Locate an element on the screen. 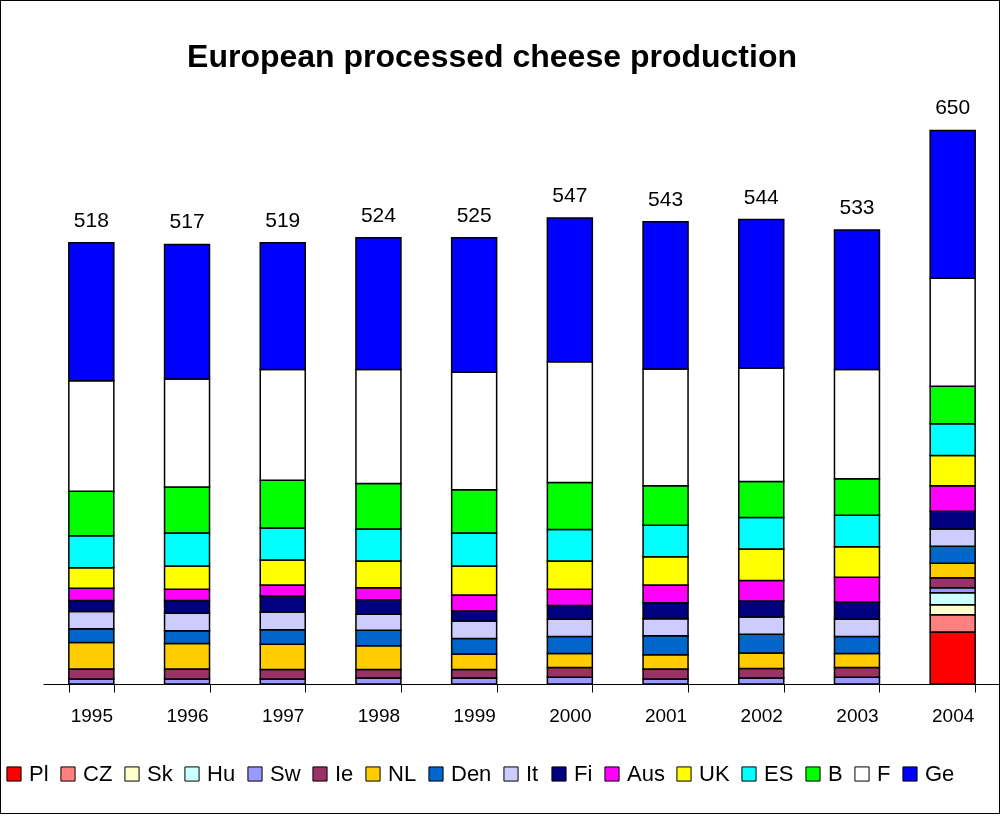 The height and width of the screenshot is (816, 1003). legend-label: Aus is located at coordinates (646, 773).